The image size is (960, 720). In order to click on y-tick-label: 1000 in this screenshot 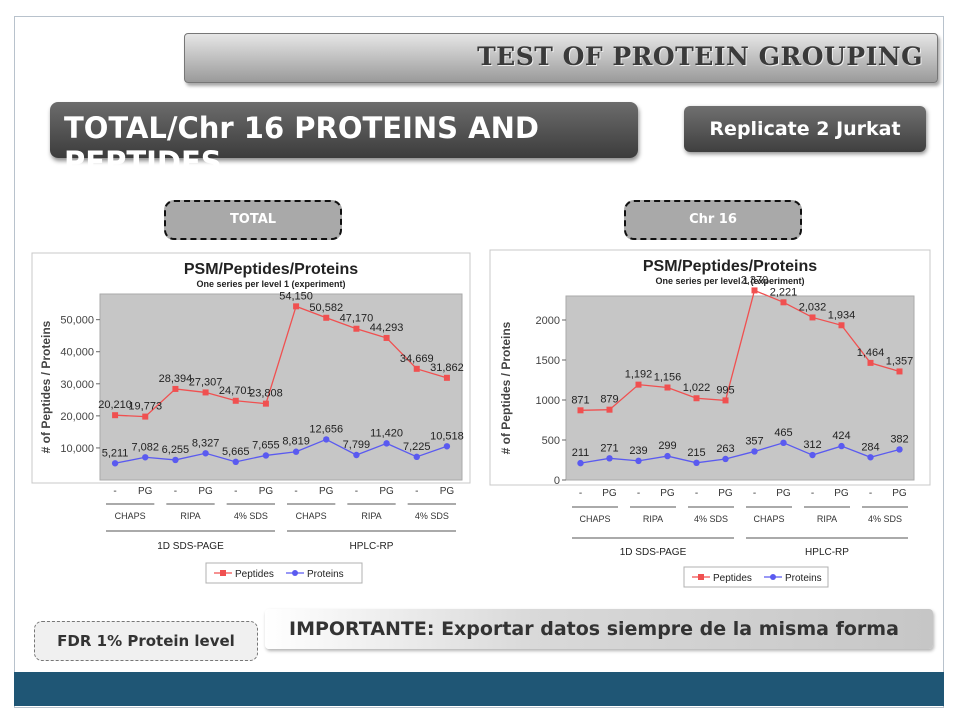, I will do `click(548, 401)`.